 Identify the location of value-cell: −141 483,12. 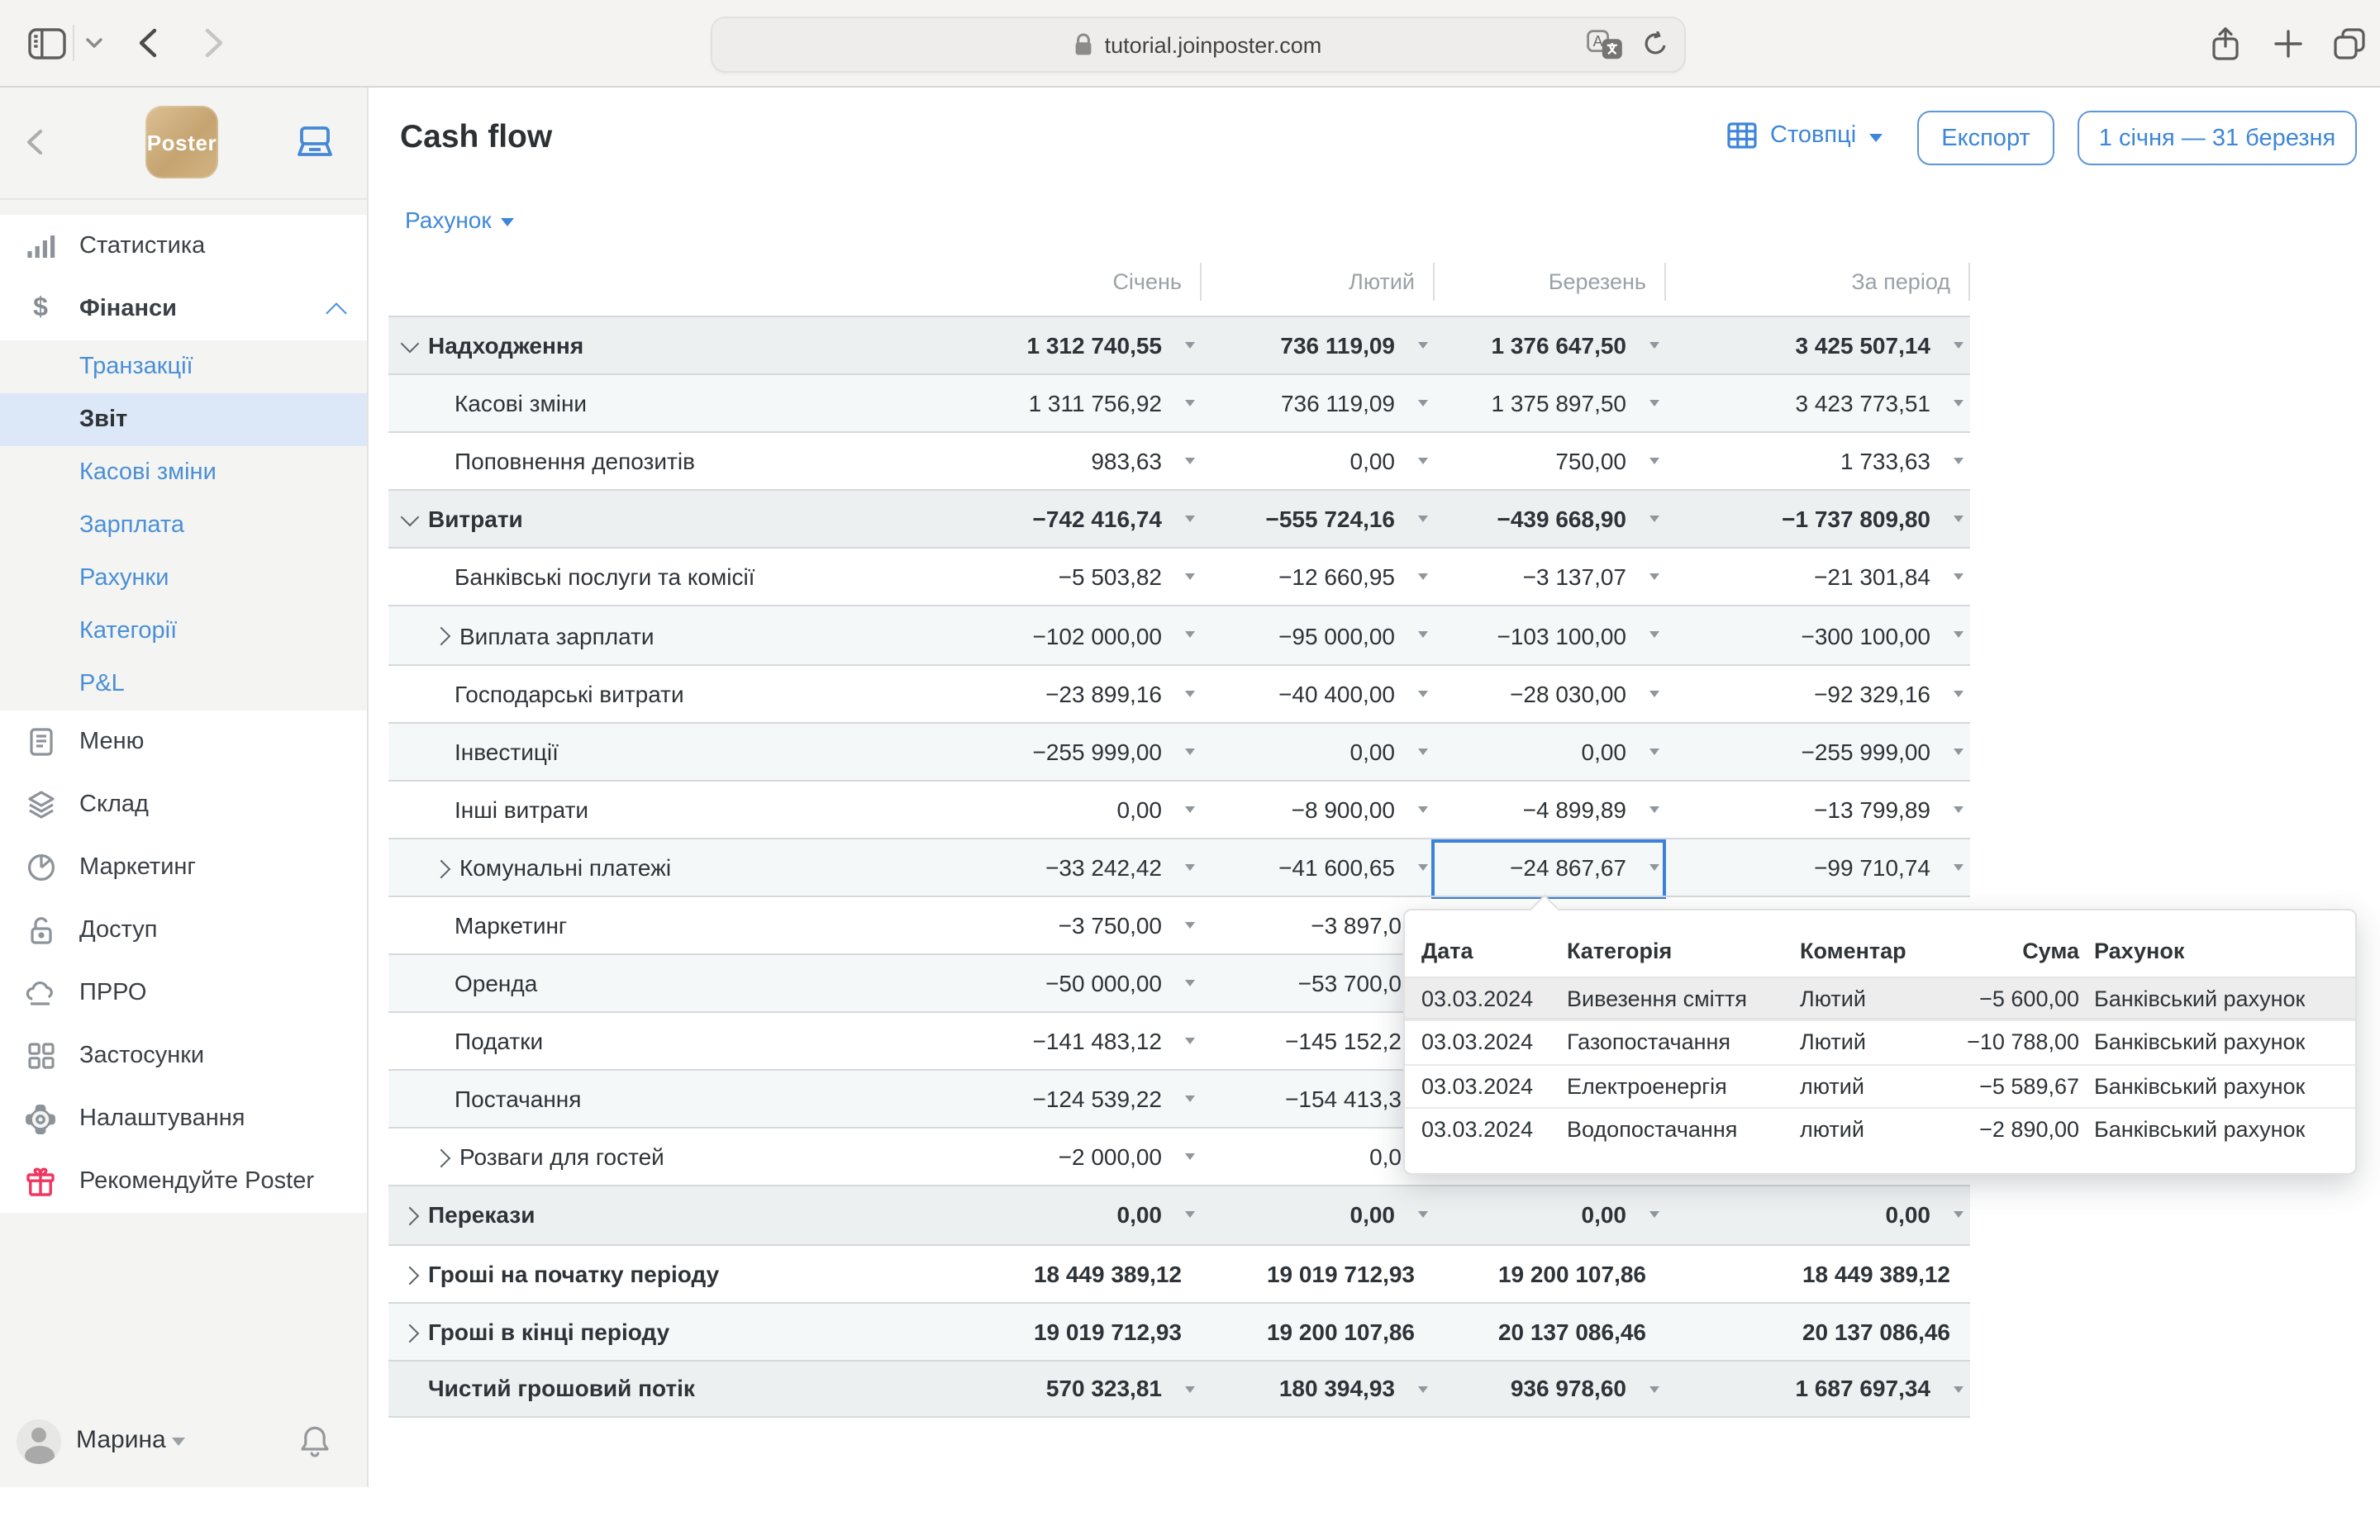
(1086, 1041).